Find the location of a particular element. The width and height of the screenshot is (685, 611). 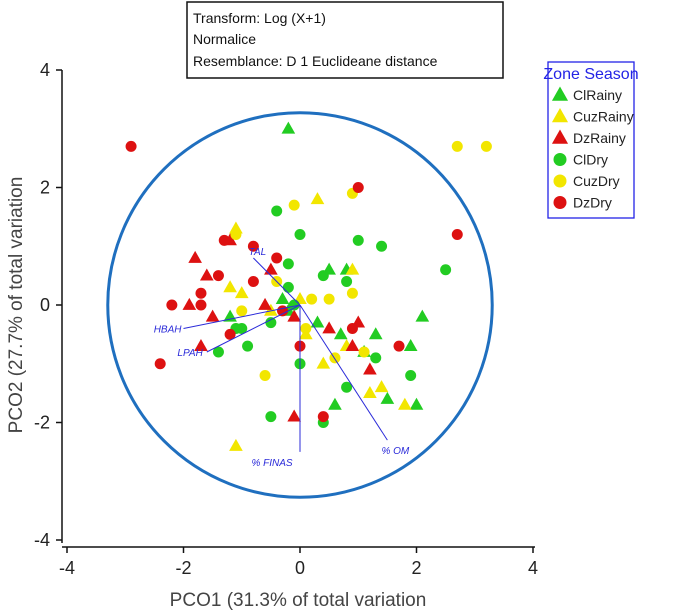

legend-label: CuzDry is located at coordinates (596, 181).